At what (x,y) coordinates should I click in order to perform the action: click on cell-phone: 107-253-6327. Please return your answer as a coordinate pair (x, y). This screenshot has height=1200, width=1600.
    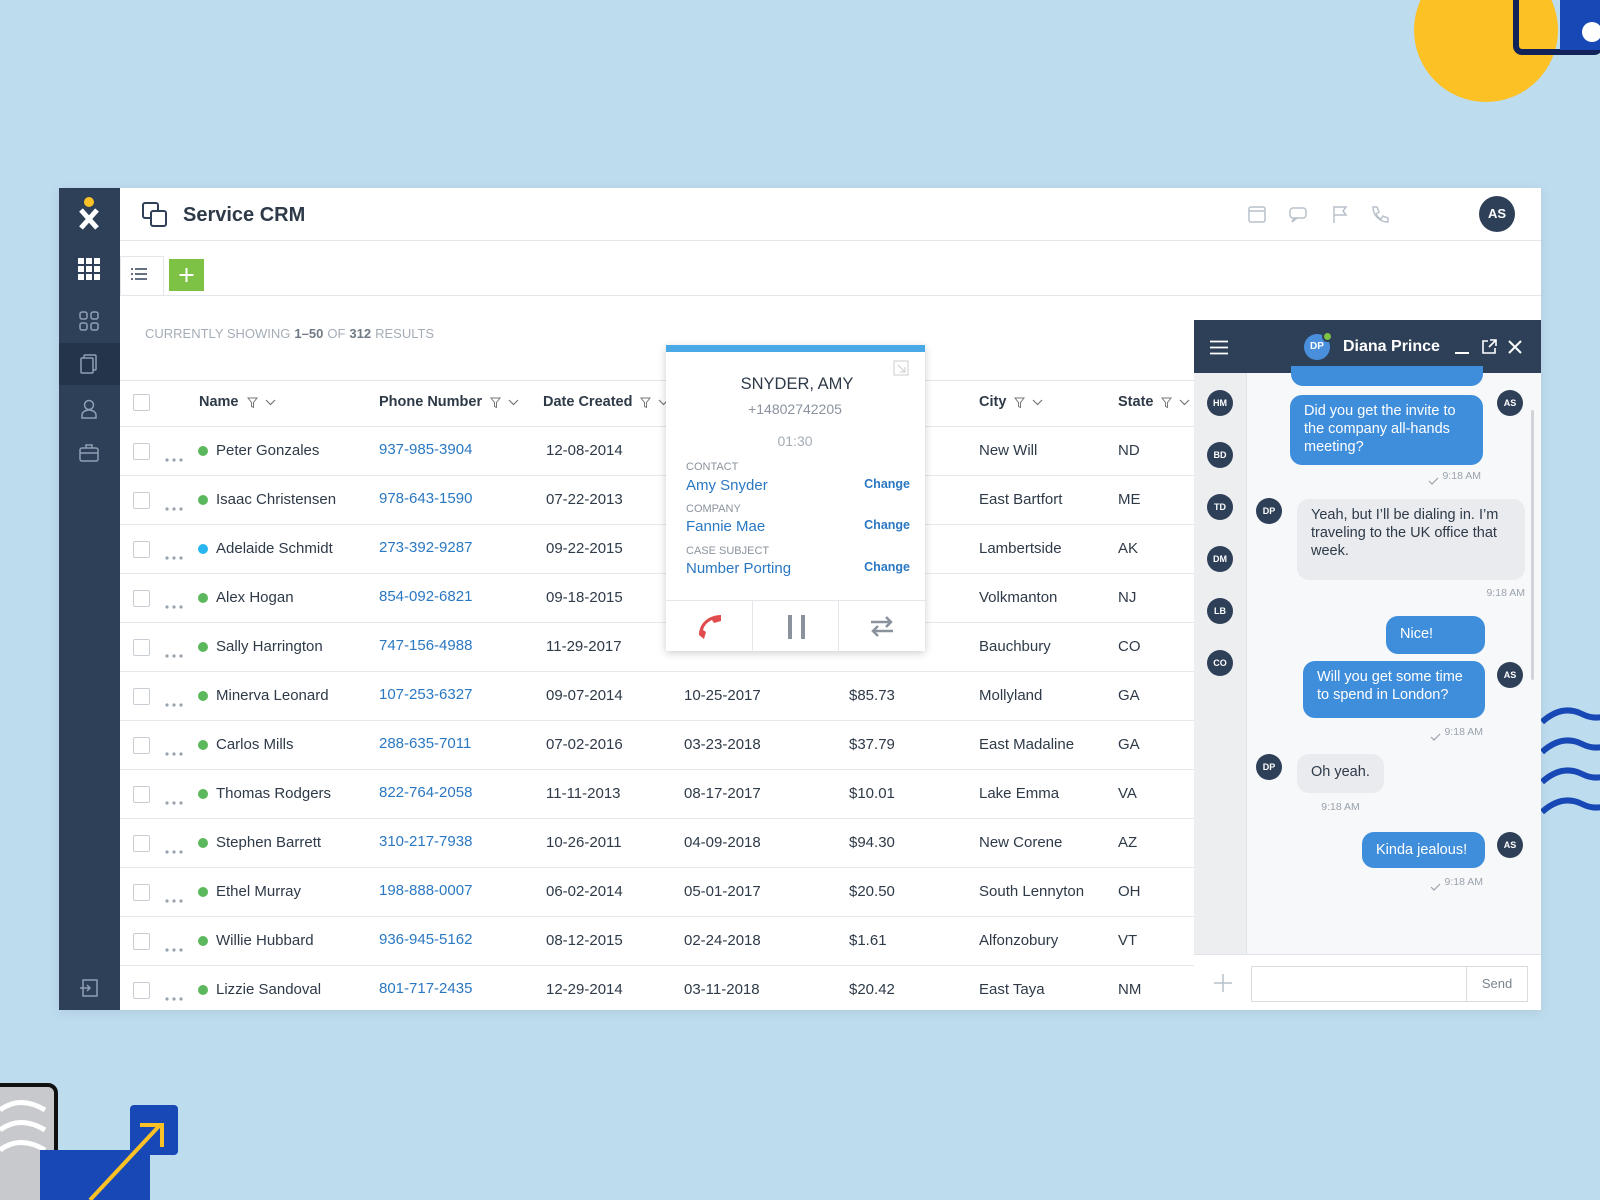
    Looking at the image, I should click on (426, 694).